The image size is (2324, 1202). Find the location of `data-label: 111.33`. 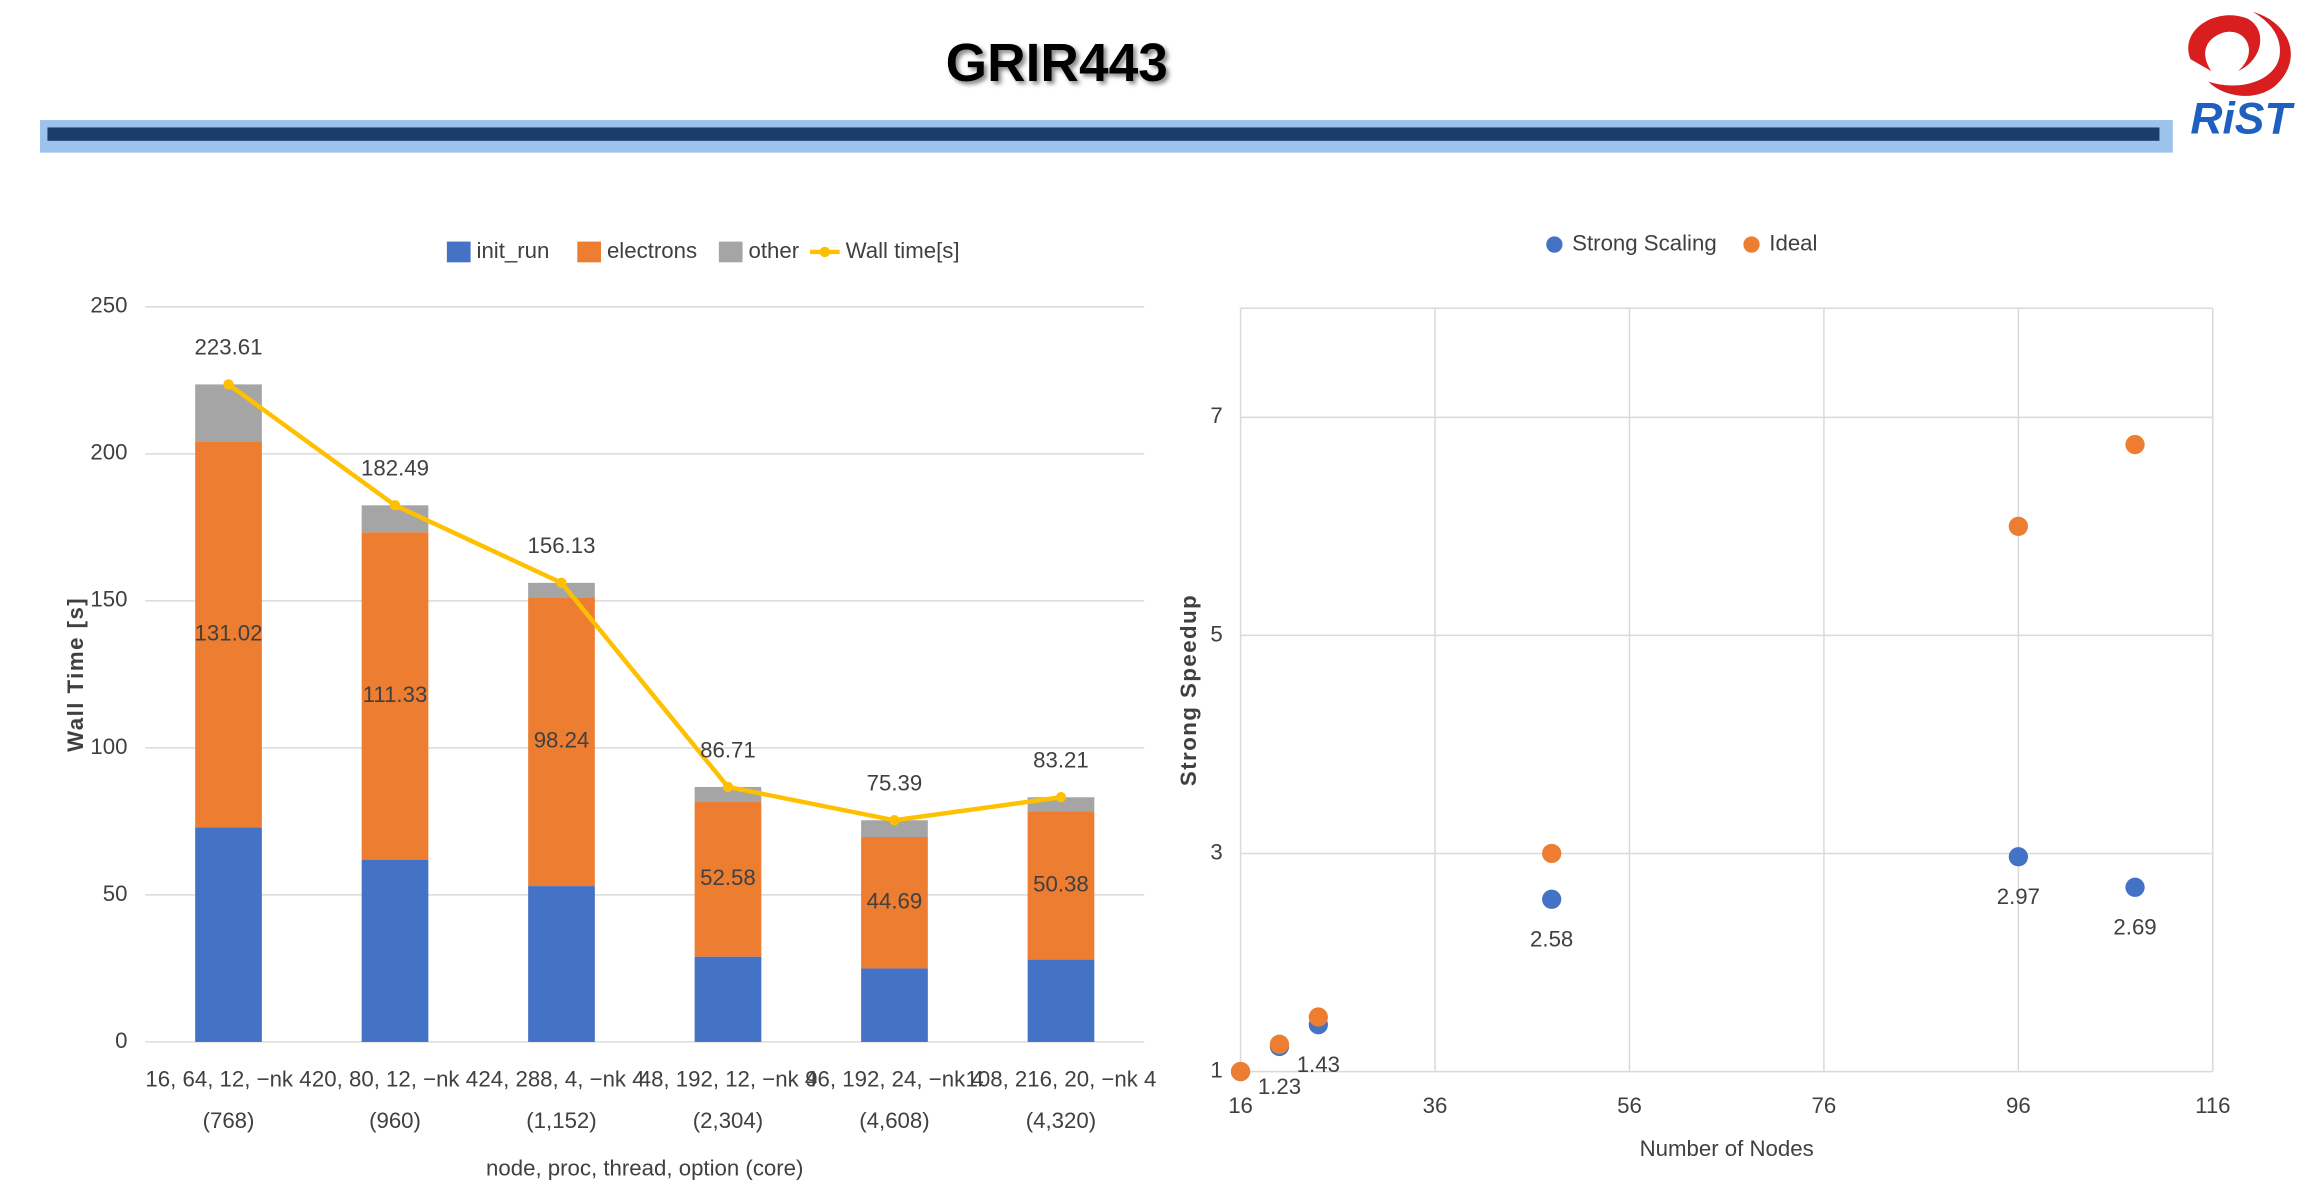

data-label: 111.33 is located at coordinates (395, 694).